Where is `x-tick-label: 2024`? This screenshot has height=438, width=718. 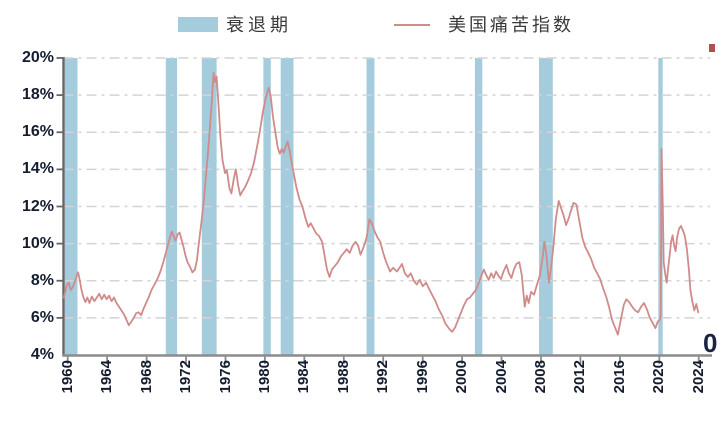 x-tick-label: 2024 is located at coordinates (698, 377).